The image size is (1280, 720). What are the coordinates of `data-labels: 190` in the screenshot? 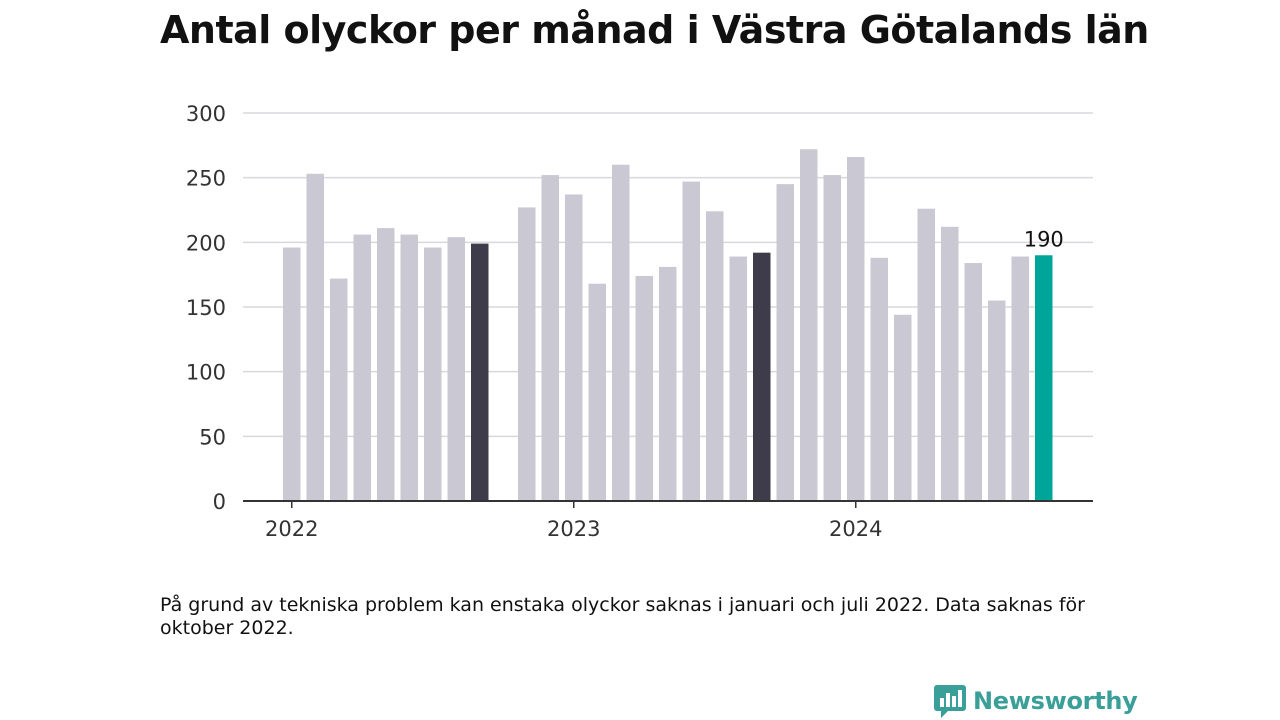 It's located at (1044, 239).